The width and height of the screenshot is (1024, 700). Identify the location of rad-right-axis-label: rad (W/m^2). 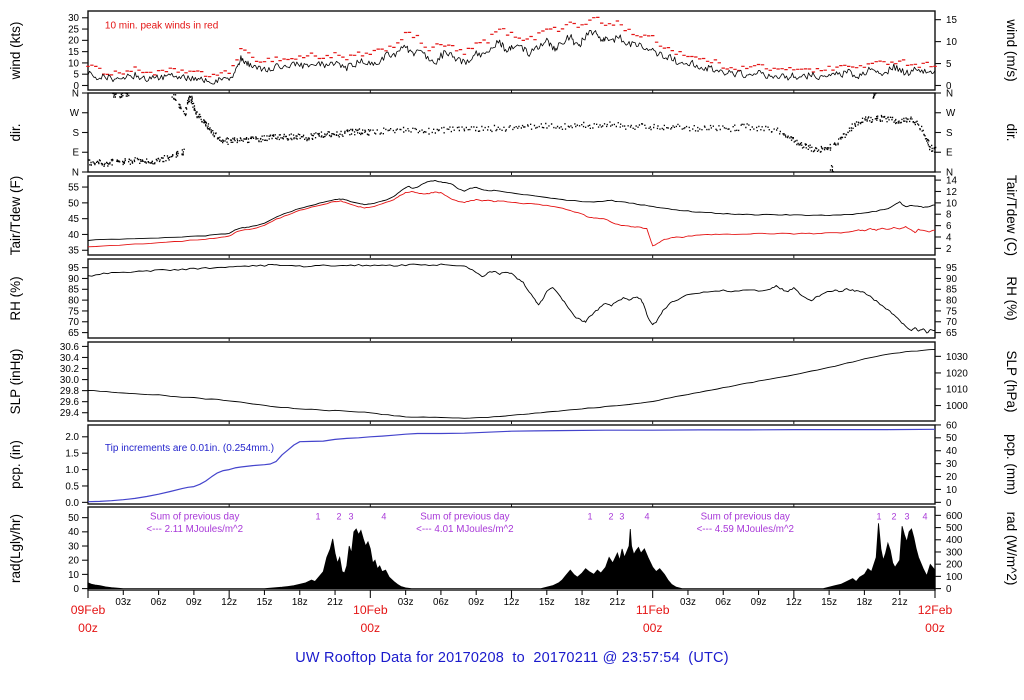
(1011, 549).